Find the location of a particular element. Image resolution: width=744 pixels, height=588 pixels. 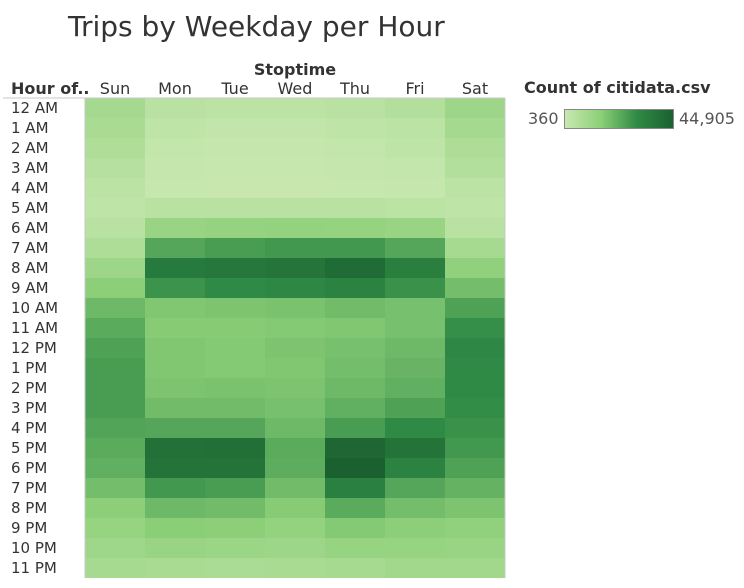

row-label: 6 AM is located at coordinates (30, 228).